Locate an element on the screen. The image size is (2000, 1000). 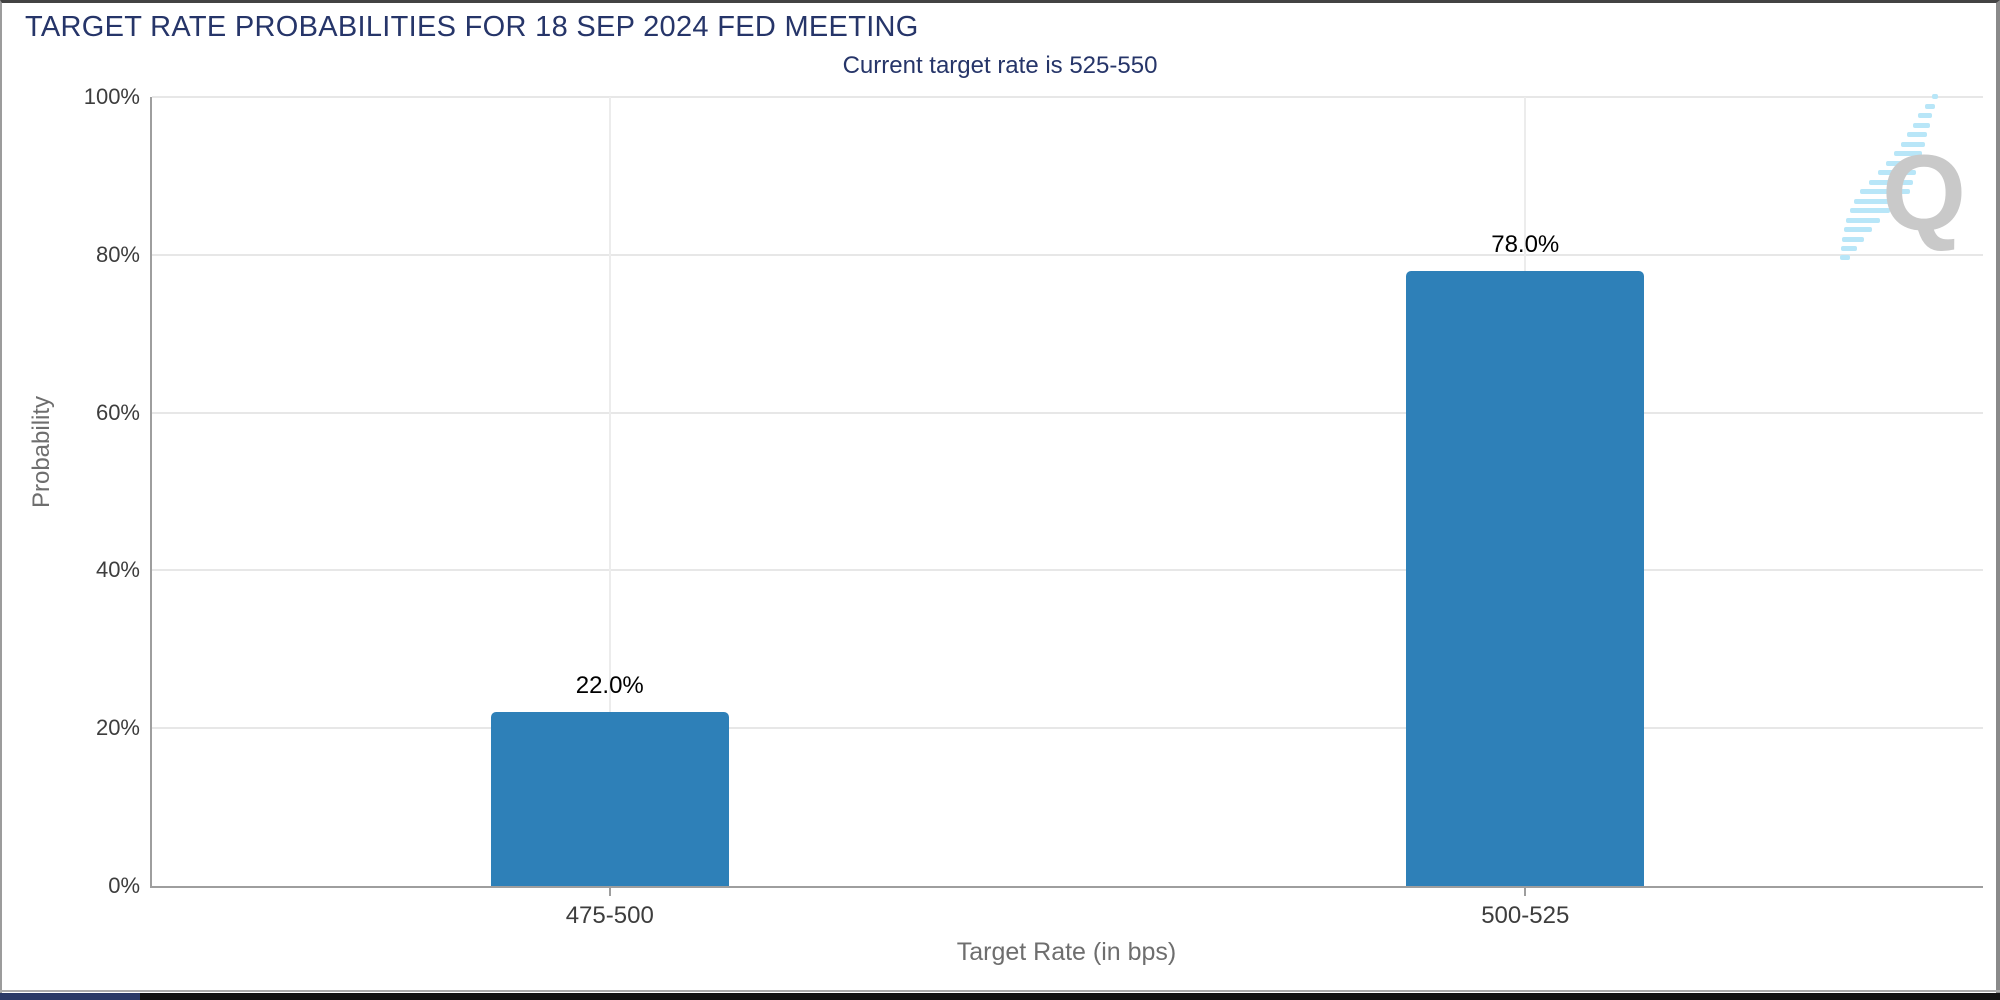
bar-value-label: 22.0% is located at coordinates (609, 686).